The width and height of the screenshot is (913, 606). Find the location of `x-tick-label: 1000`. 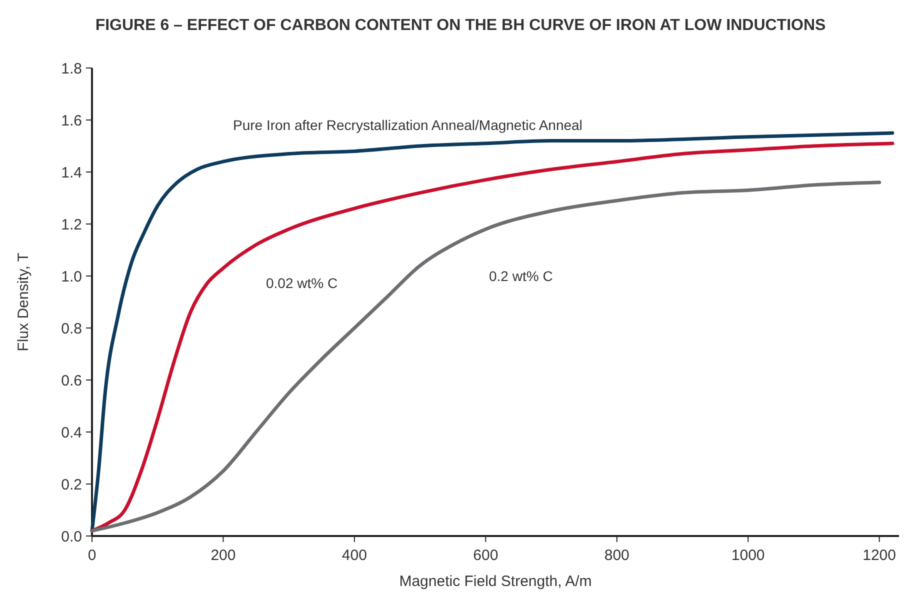

x-tick-label: 1000 is located at coordinates (748, 555).